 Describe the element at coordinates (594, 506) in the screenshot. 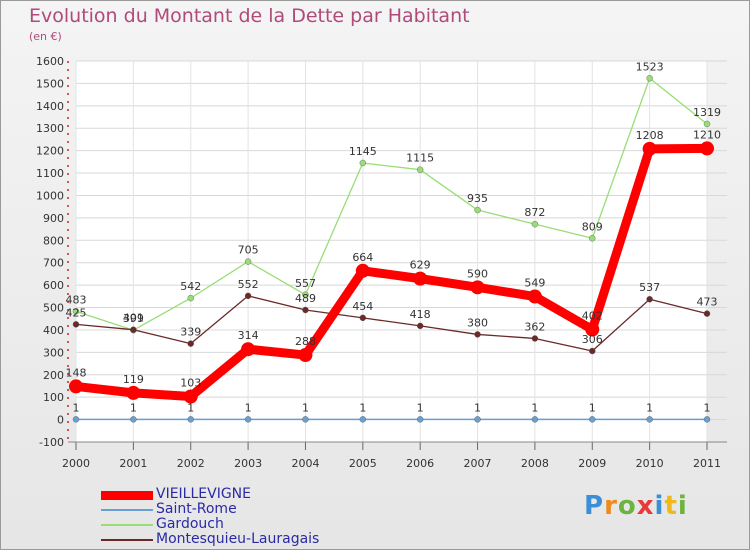

I see `logo-letter: P` at that location.